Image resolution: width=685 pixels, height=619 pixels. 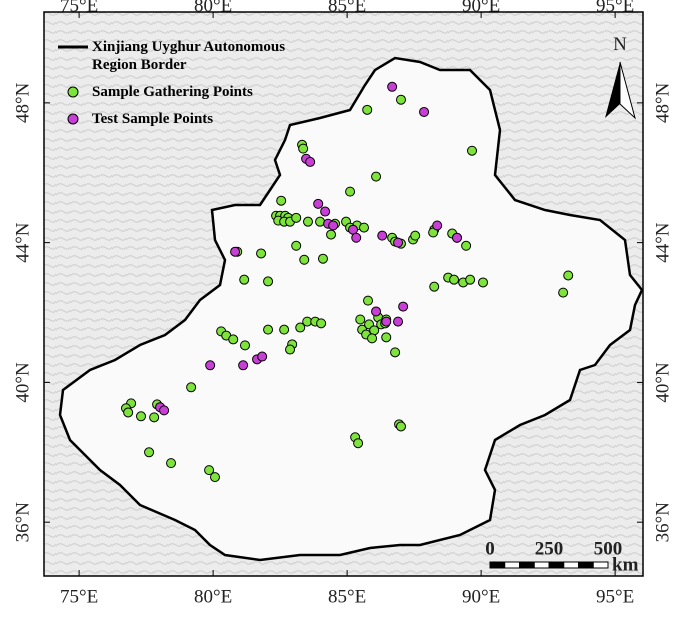 What do you see at coordinates (347, 596) in the screenshot?
I see `x-tick-label: 85°E` at bounding box center [347, 596].